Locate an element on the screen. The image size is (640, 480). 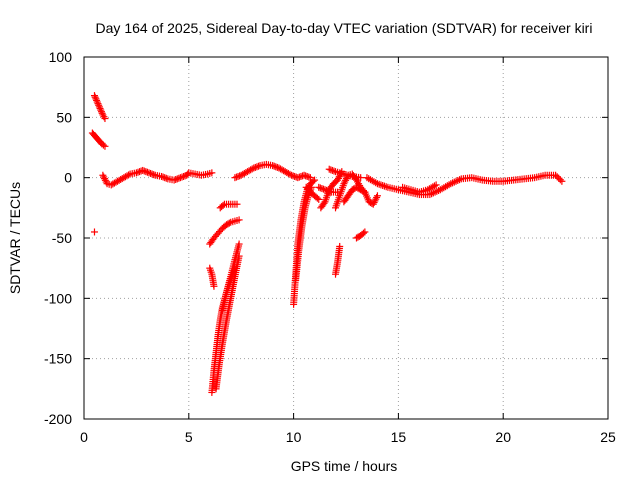
x-tick-label: 20 is located at coordinates (503, 437).